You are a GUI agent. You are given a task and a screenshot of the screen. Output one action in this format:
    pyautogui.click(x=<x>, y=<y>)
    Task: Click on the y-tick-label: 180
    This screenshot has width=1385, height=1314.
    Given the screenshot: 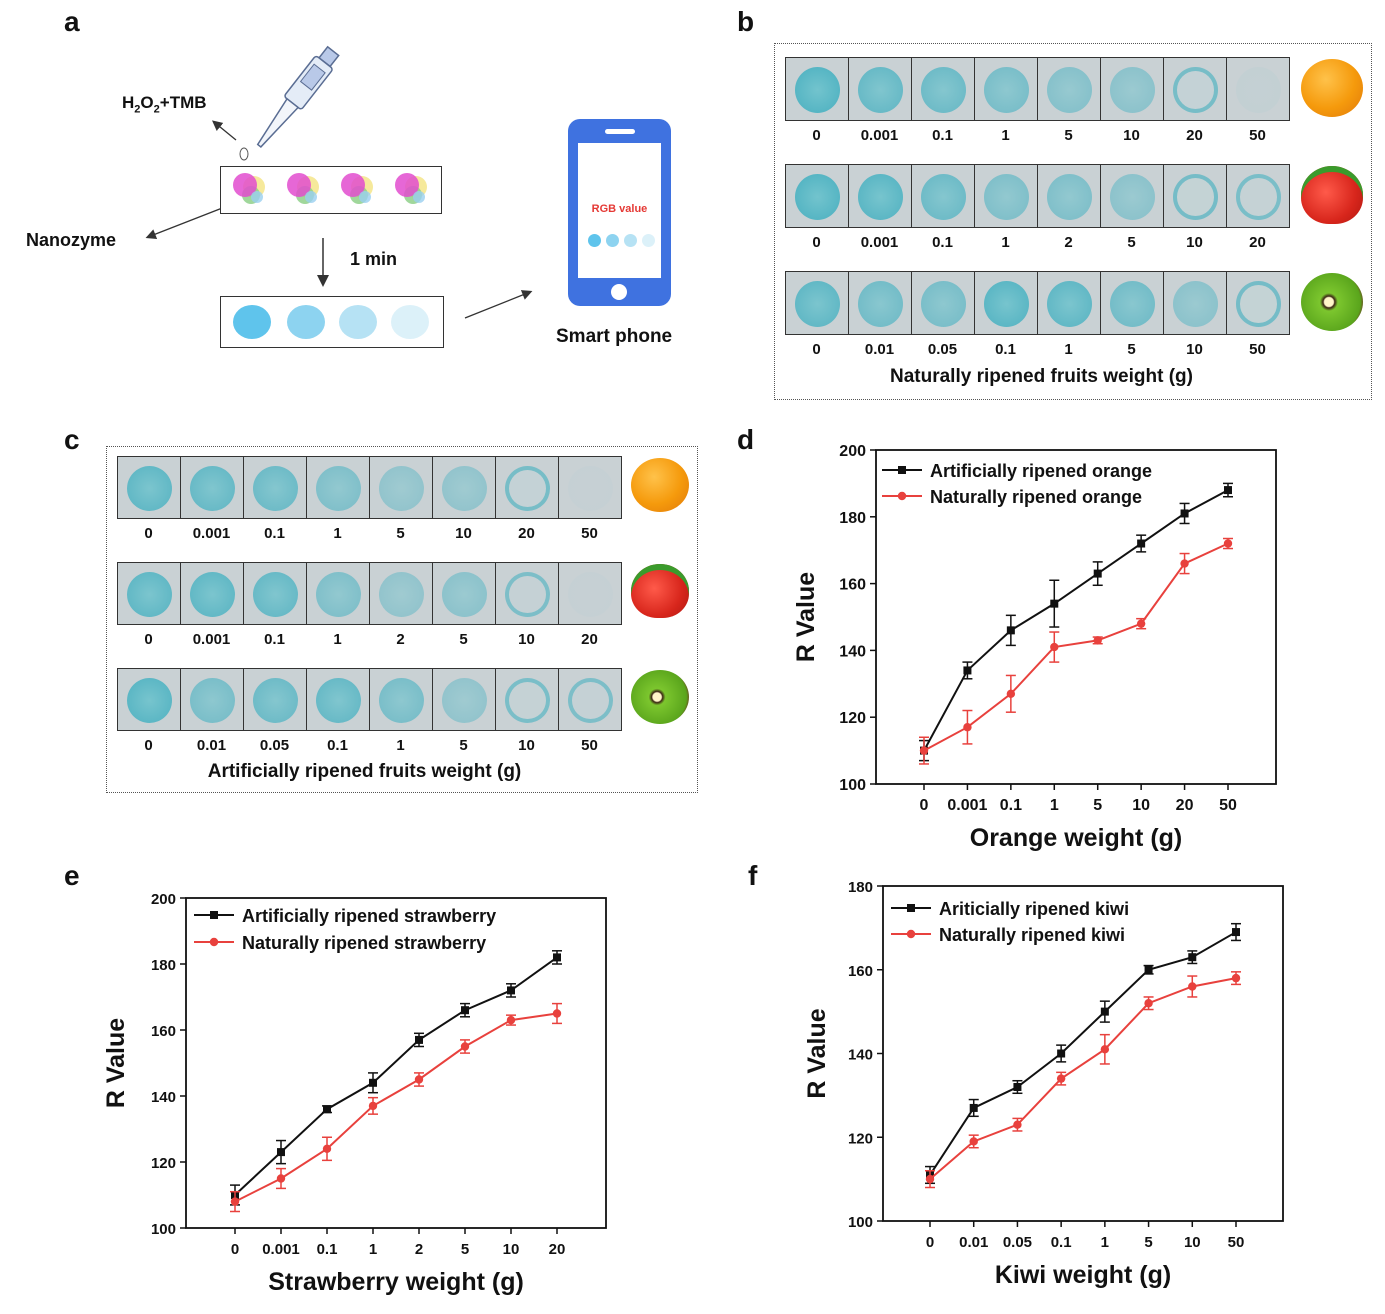 What is the action you would take?
    pyautogui.click(x=852, y=518)
    